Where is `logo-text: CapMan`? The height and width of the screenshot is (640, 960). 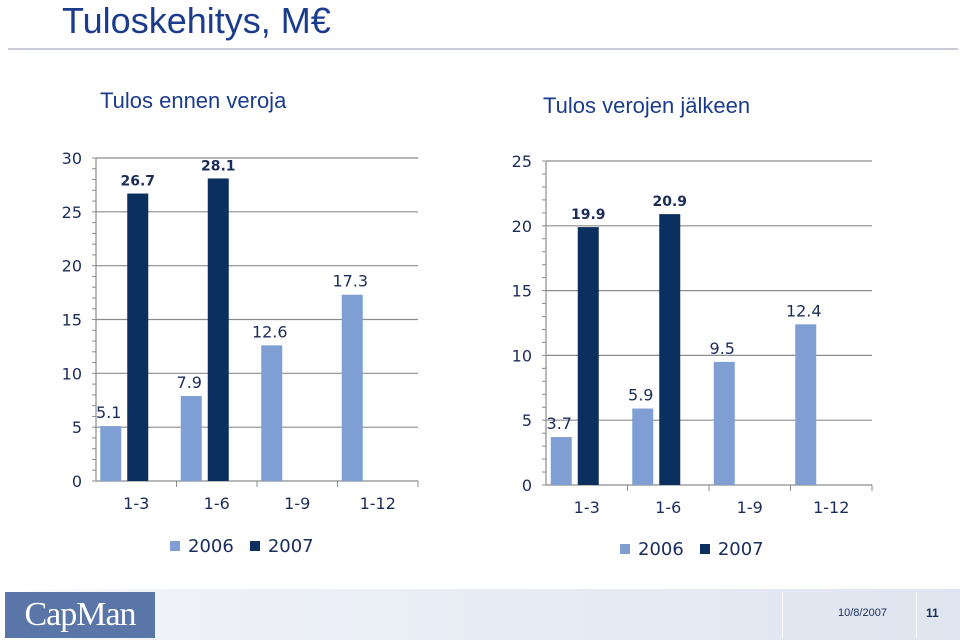 logo-text: CapMan is located at coordinates (80, 614).